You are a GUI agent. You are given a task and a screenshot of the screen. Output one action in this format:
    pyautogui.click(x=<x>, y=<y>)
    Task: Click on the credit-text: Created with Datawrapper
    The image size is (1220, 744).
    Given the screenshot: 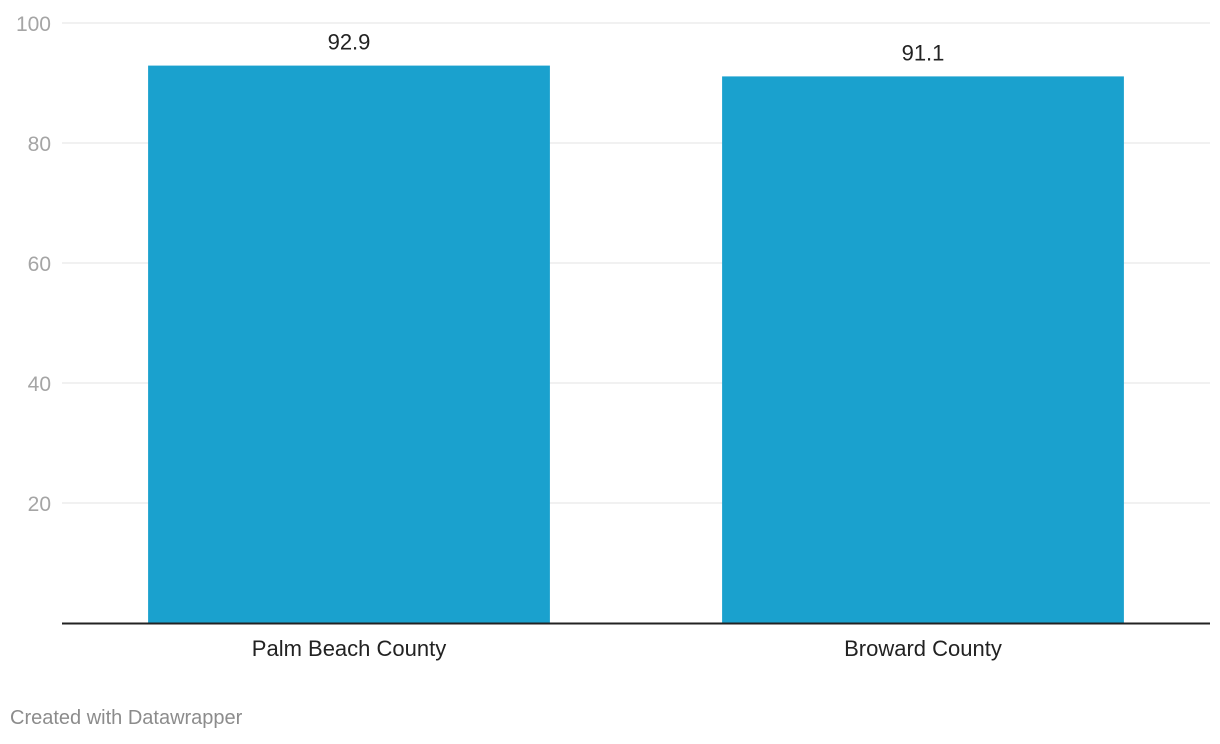 What is the action you would take?
    pyautogui.click(x=126, y=718)
    